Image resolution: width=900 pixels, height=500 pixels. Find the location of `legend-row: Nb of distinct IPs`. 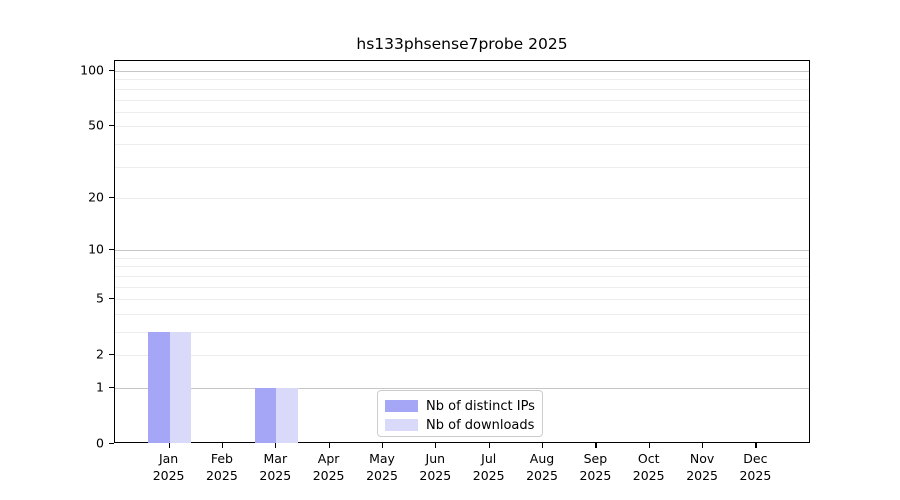

legend-row: Nb of distinct IPs is located at coordinates (460, 406).